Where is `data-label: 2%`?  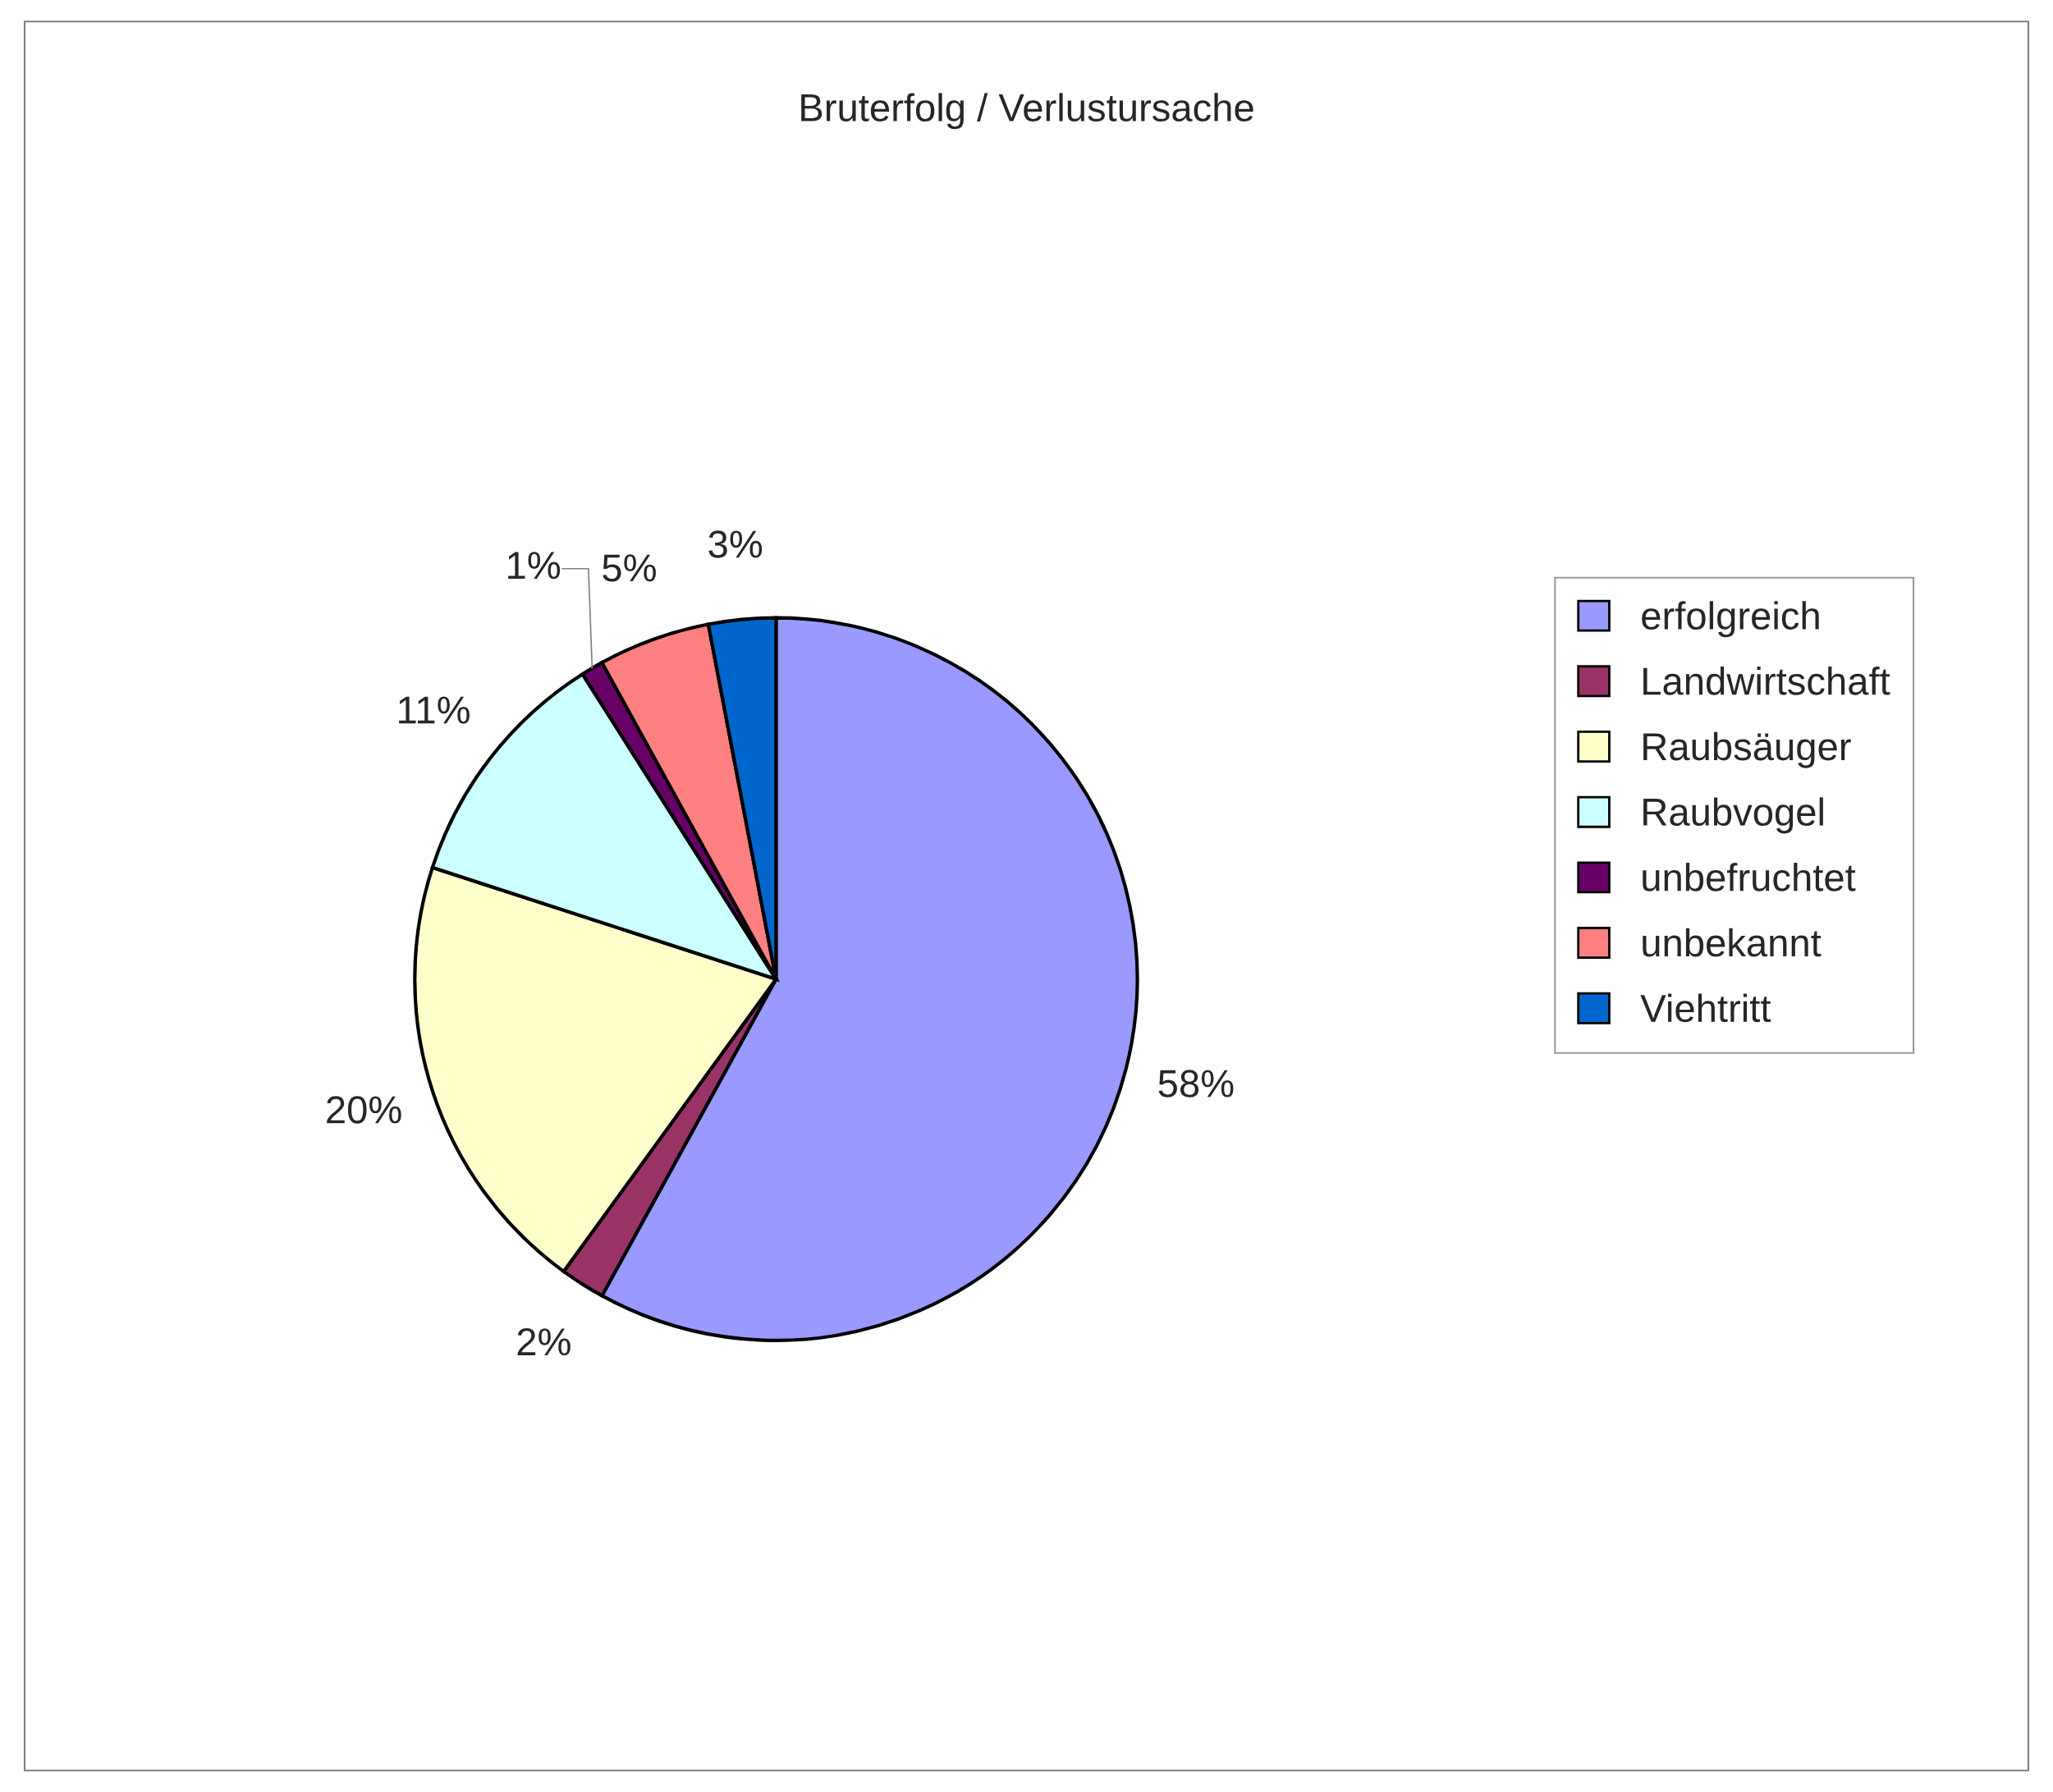
data-label: 2% is located at coordinates (544, 1341).